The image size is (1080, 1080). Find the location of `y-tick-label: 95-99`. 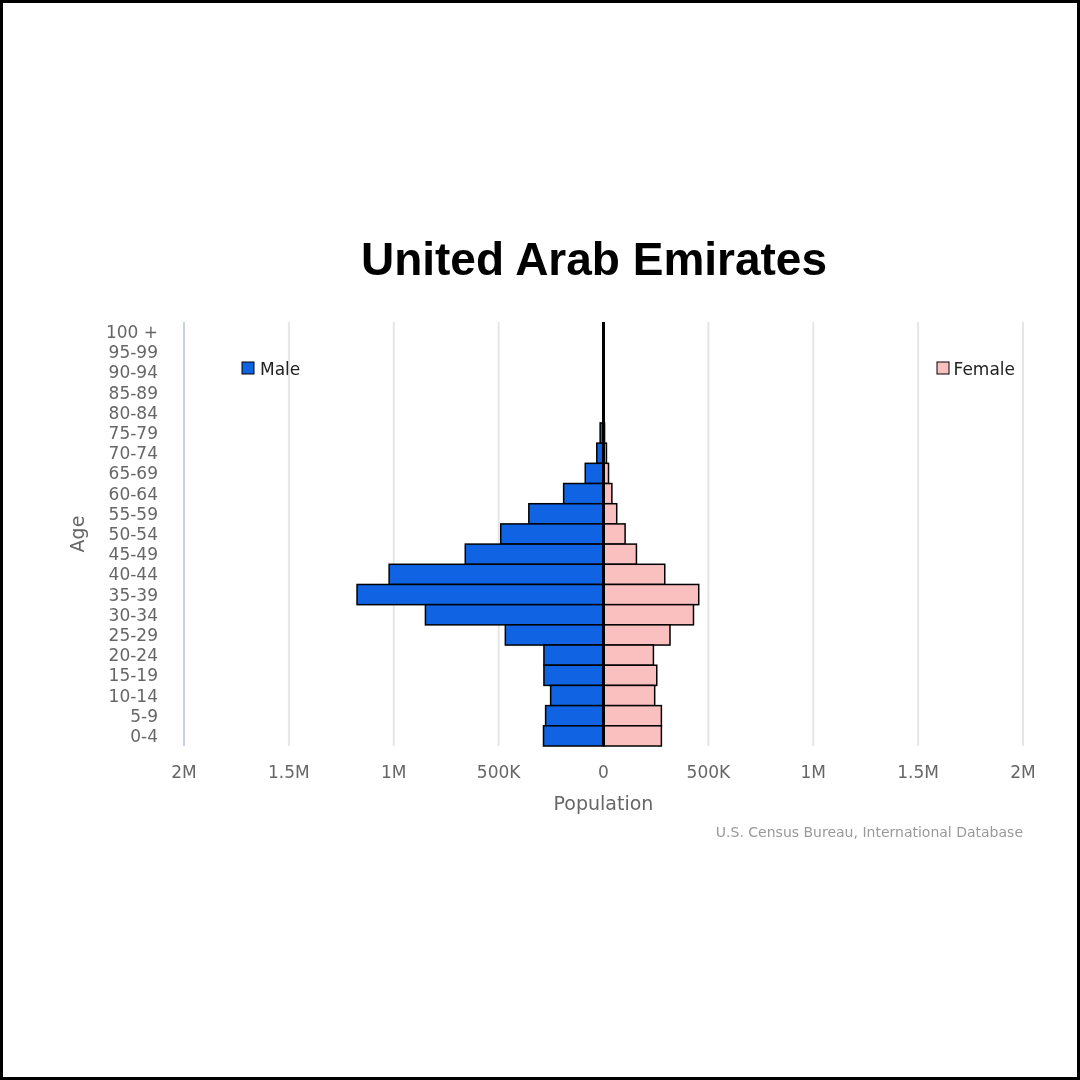

y-tick-label: 95-99 is located at coordinates (133, 352).